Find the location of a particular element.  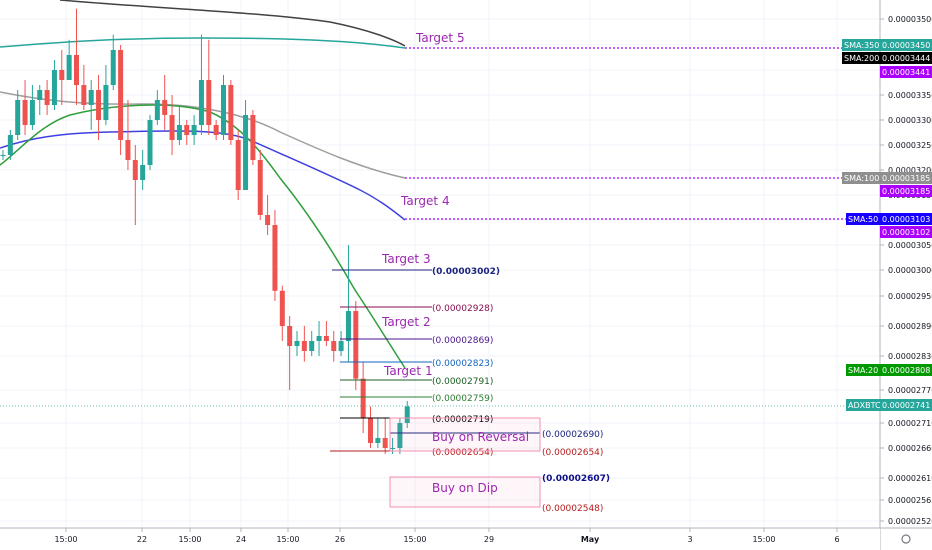

gear-icon is located at coordinates (906, 539).